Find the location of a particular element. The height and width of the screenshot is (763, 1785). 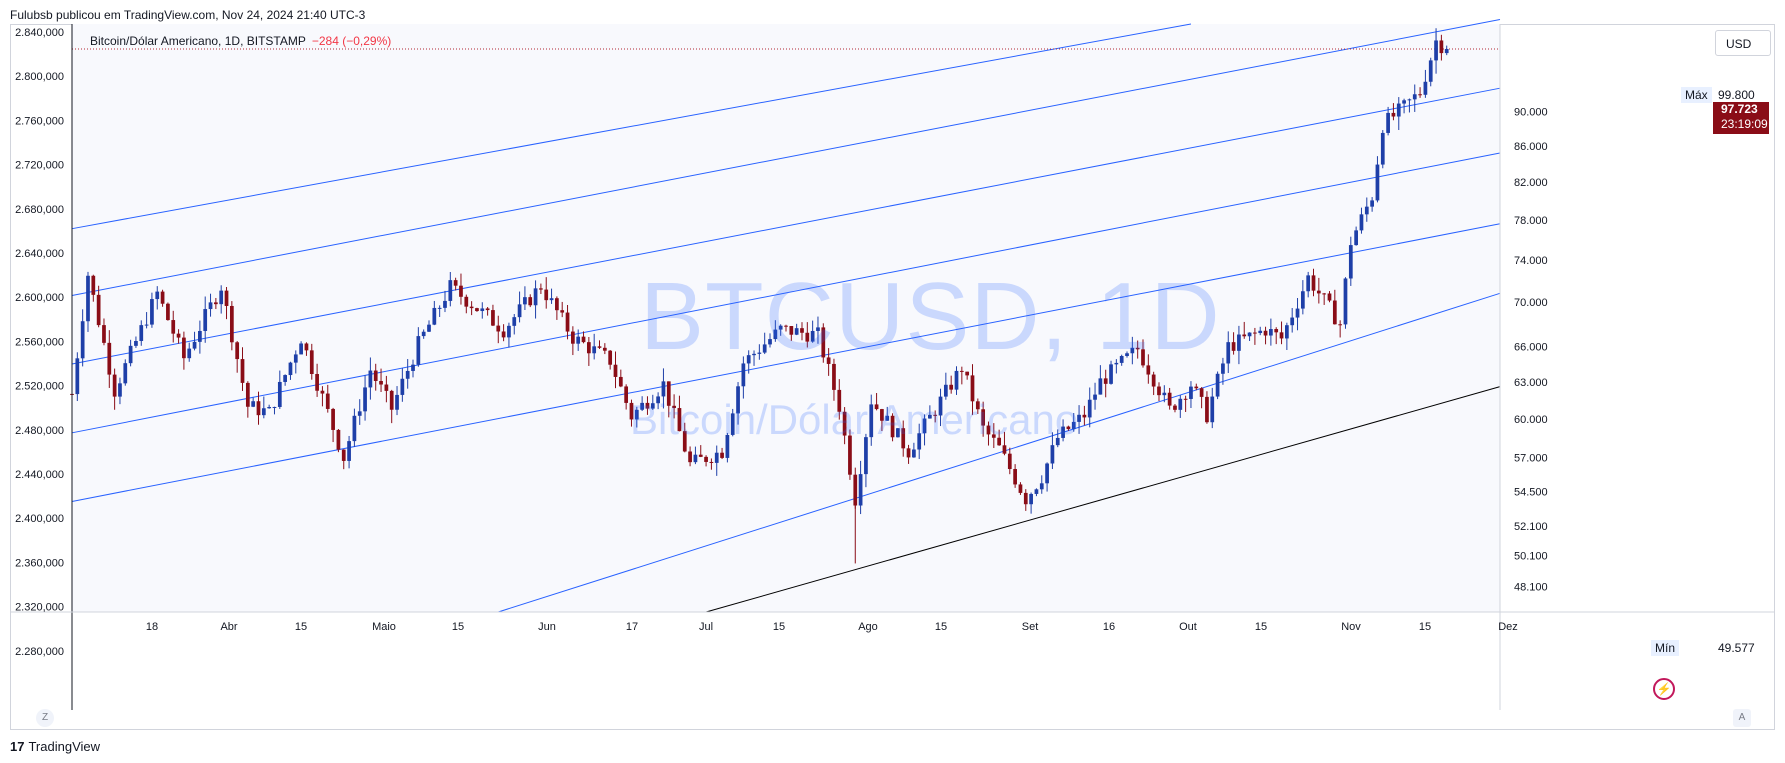

tradingview-logo: 17 TradingView is located at coordinates (55, 746).